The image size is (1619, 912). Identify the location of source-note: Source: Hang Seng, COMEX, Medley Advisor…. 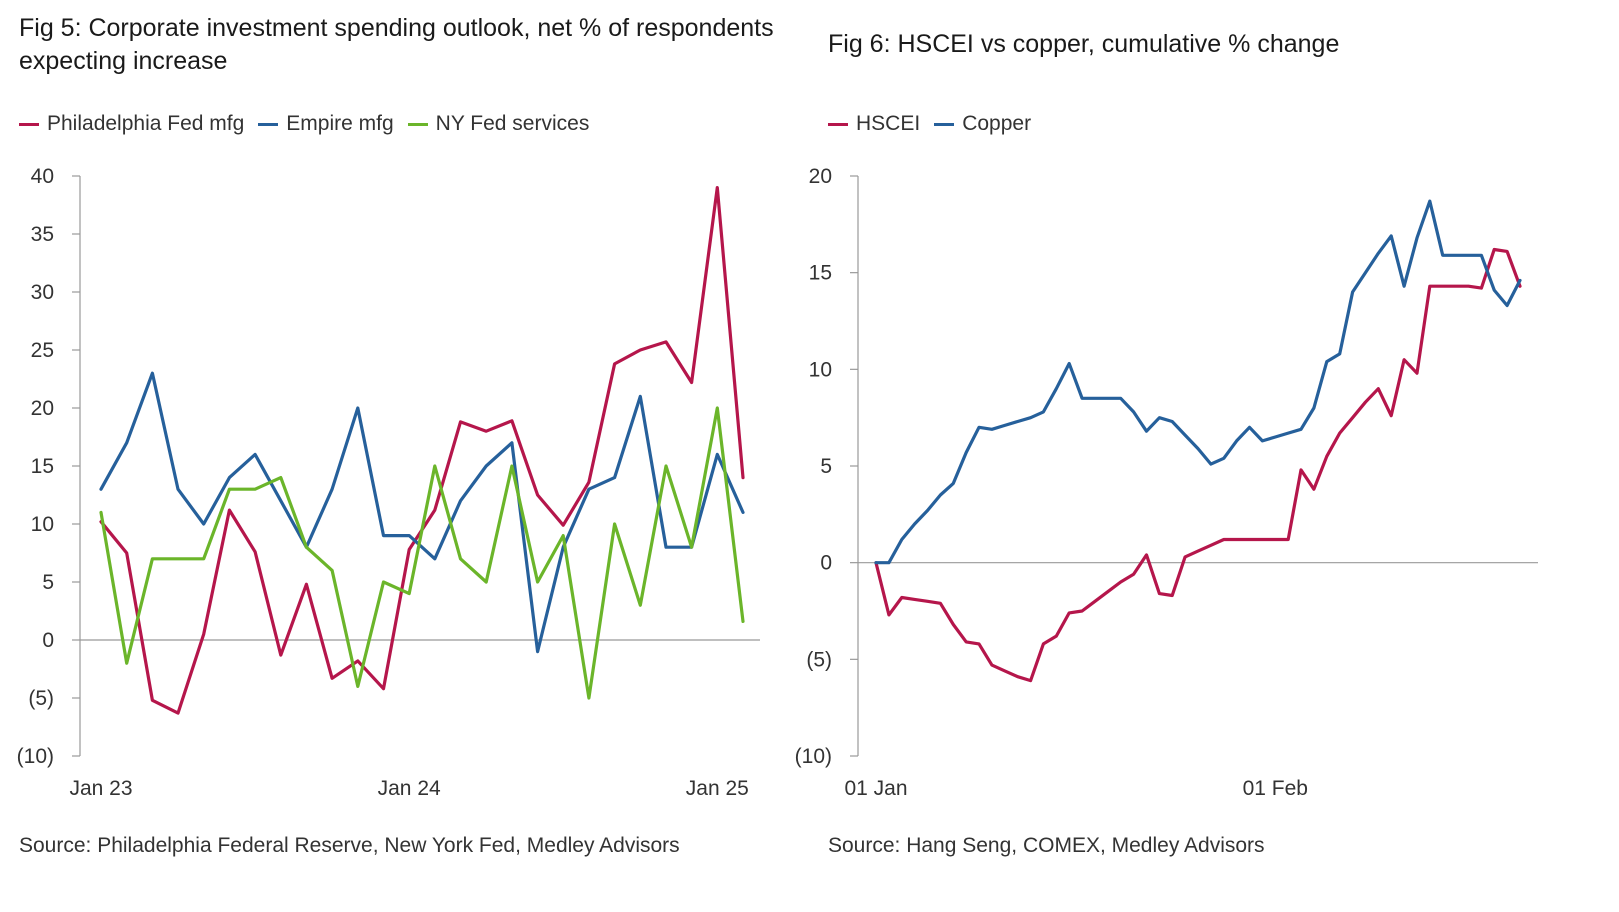
(1046, 845).